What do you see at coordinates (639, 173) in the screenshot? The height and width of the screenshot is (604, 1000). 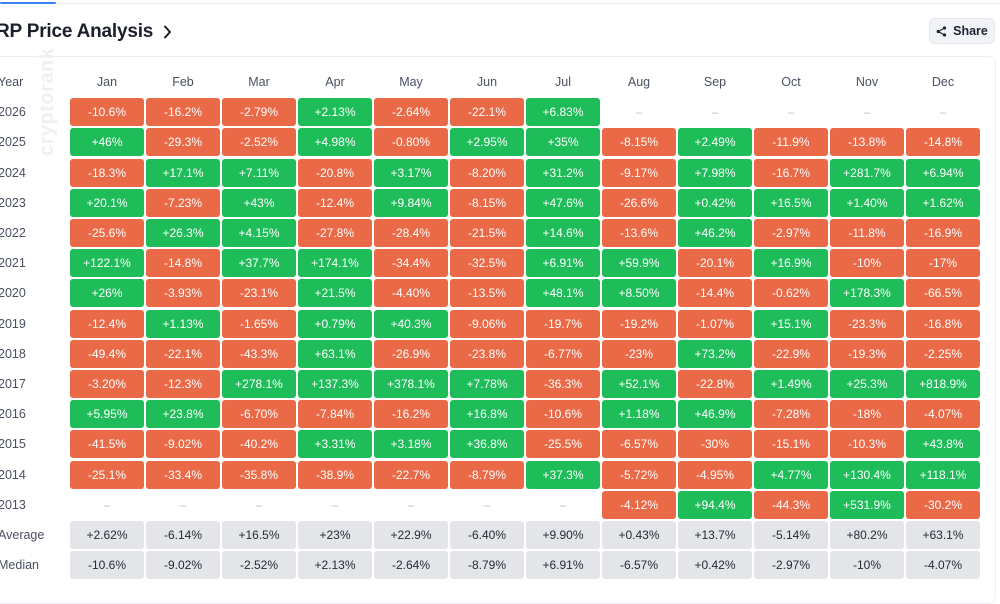 I see `return-cell: -9.17%` at bounding box center [639, 173].